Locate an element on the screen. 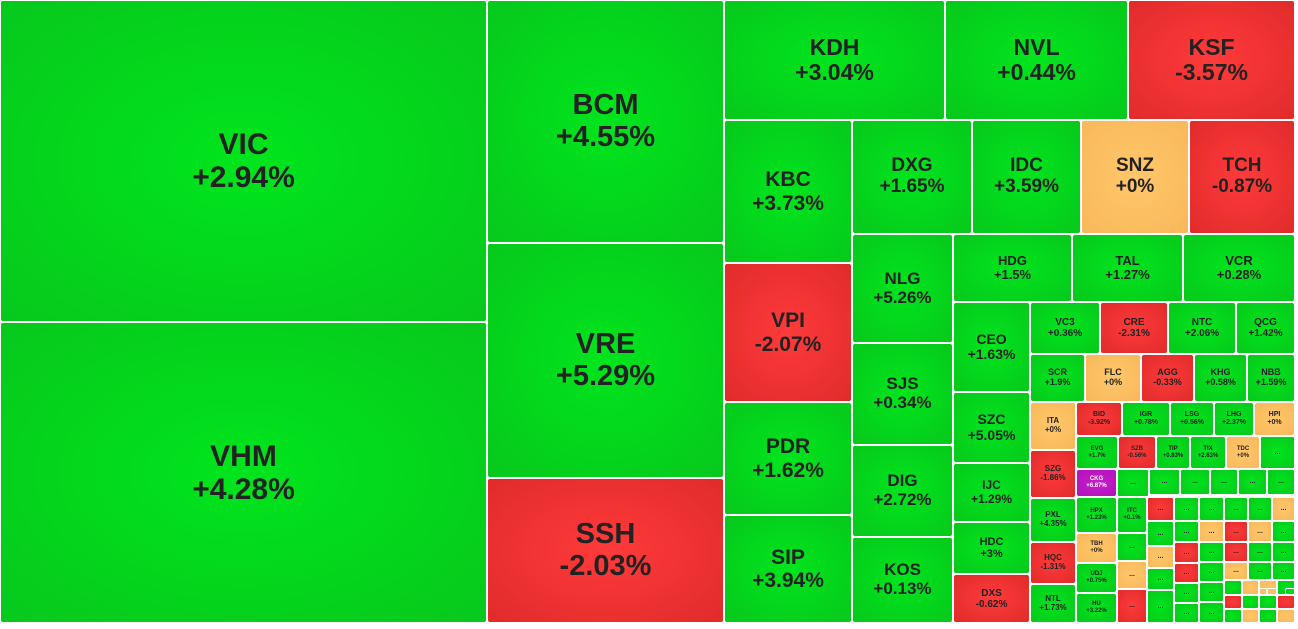 The width and height of the screenshot is (1298, 629). tile-hdc: HDC +3% is located at coordinates (991, 548).